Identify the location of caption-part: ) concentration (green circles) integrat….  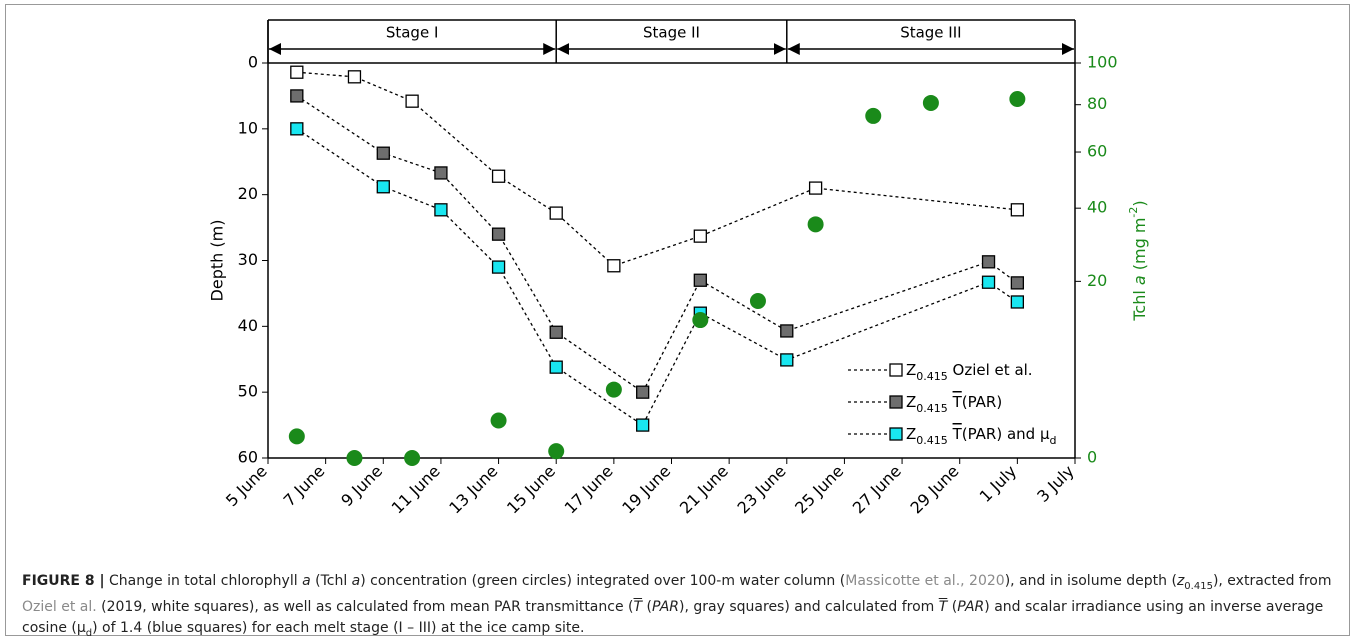
(603, 581).